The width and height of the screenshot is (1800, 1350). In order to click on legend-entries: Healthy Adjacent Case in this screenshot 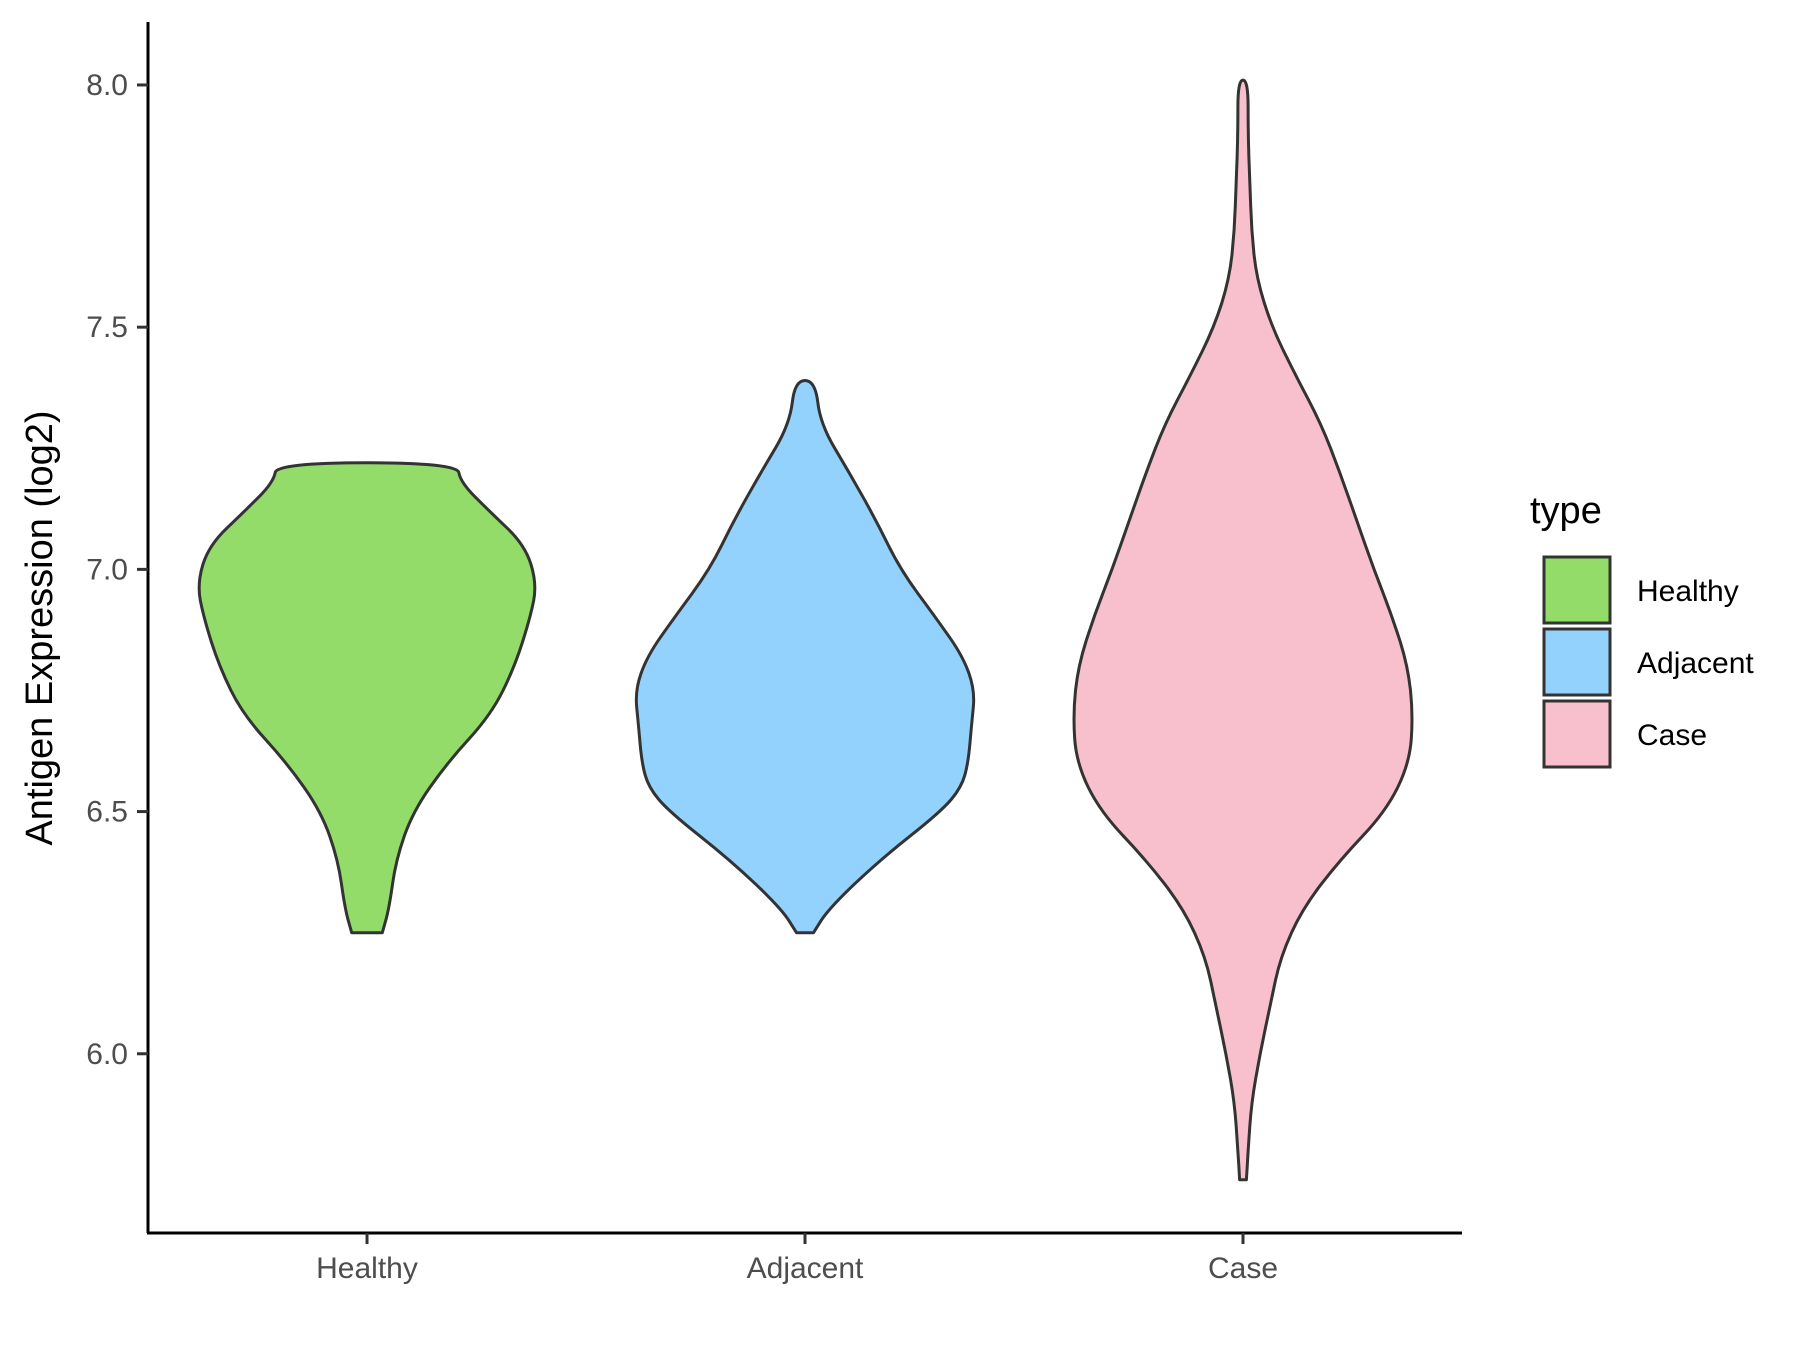, I will do `click(1648, 662)`.